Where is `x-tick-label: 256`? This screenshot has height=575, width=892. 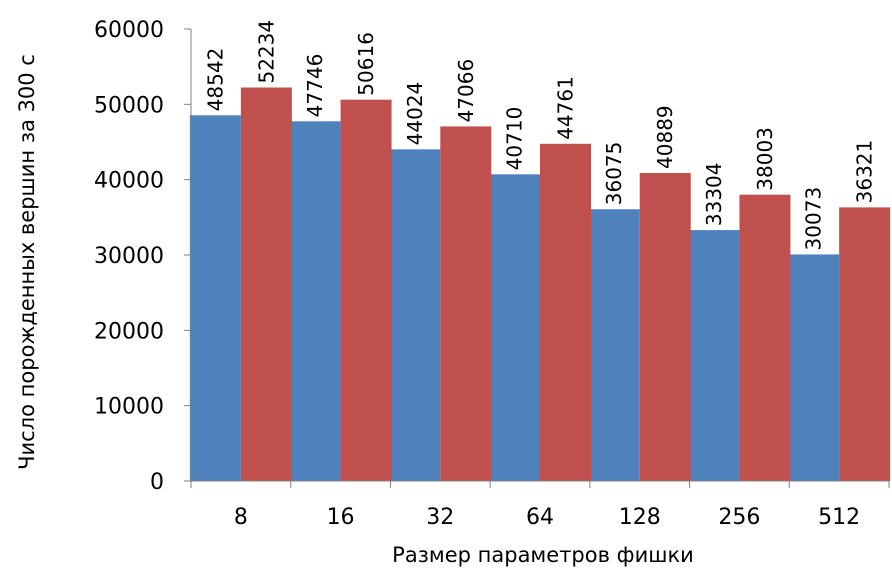
x-tick-label: 256 is located at coordinates (739, 517).